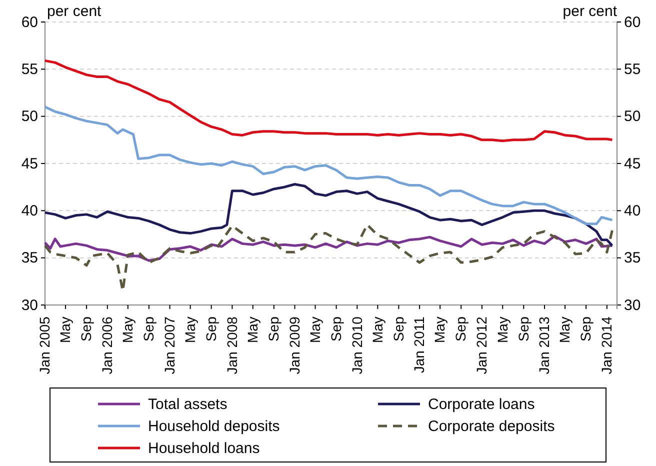  Describe the element at coordinates (482, 345) in the screenshot. I see `x-tick-label: Jan 2012` at that location.